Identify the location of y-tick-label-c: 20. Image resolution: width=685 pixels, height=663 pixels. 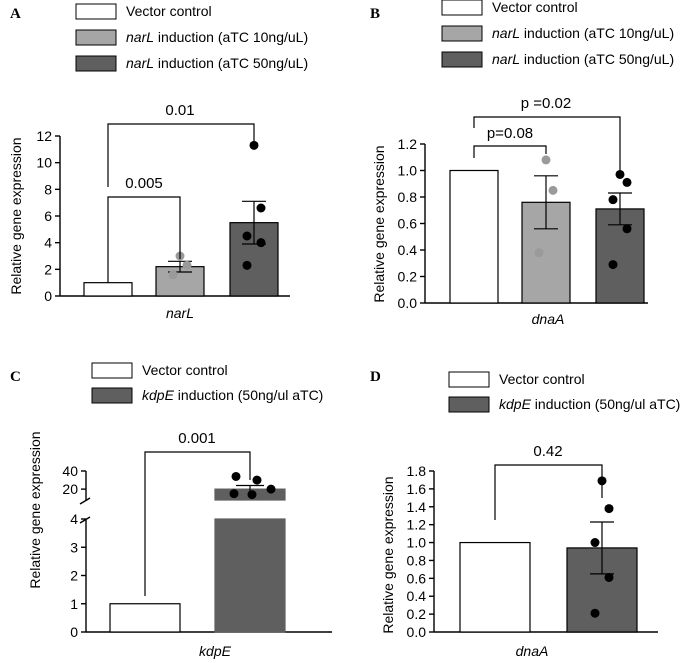
(70, 489).